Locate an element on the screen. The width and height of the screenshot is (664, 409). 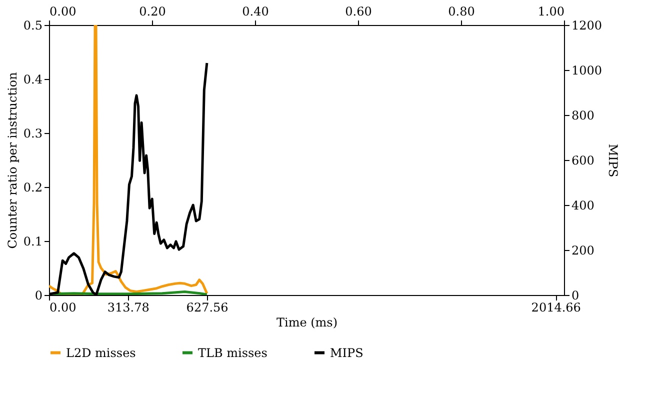
y-tick-label: 0.3 is located at coordinates (32, 133).